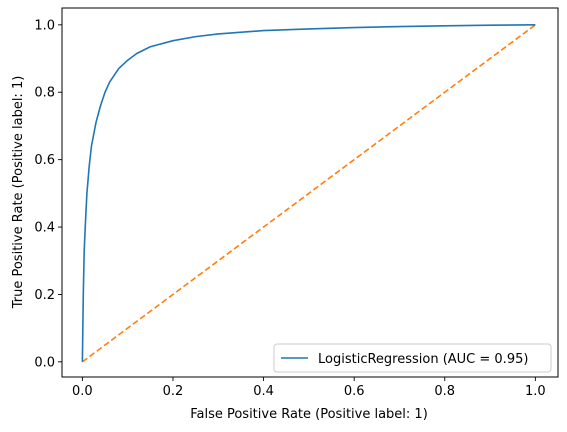 The height and width of the screenshot is (432, 567). Describe the element at coordinates (44, 228) in the screenshot. I see `y-tick-label: 0.4` at that location.